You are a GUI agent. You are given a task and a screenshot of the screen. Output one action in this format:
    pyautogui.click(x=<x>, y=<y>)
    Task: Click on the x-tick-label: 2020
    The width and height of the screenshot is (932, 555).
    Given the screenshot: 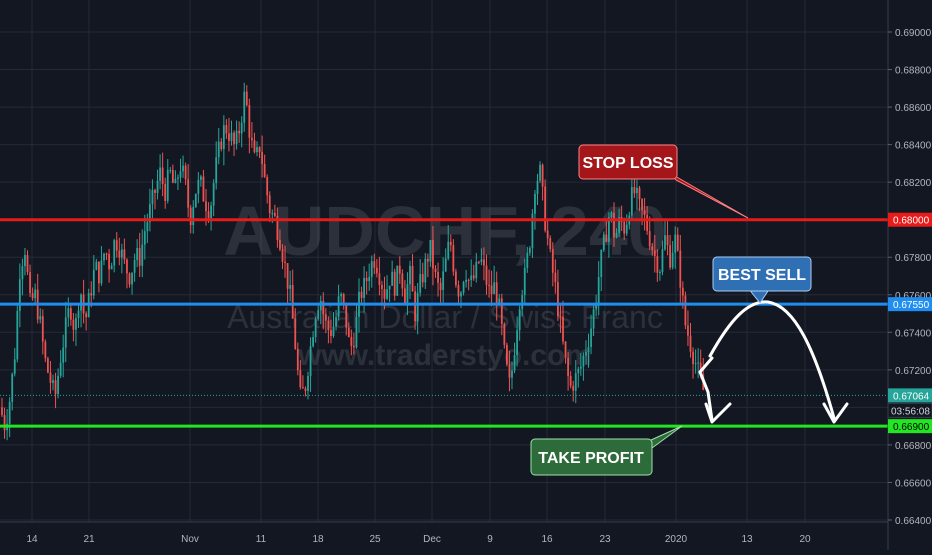 What is the action you would take?
    pyautogui.click(x=676, y=539)
    